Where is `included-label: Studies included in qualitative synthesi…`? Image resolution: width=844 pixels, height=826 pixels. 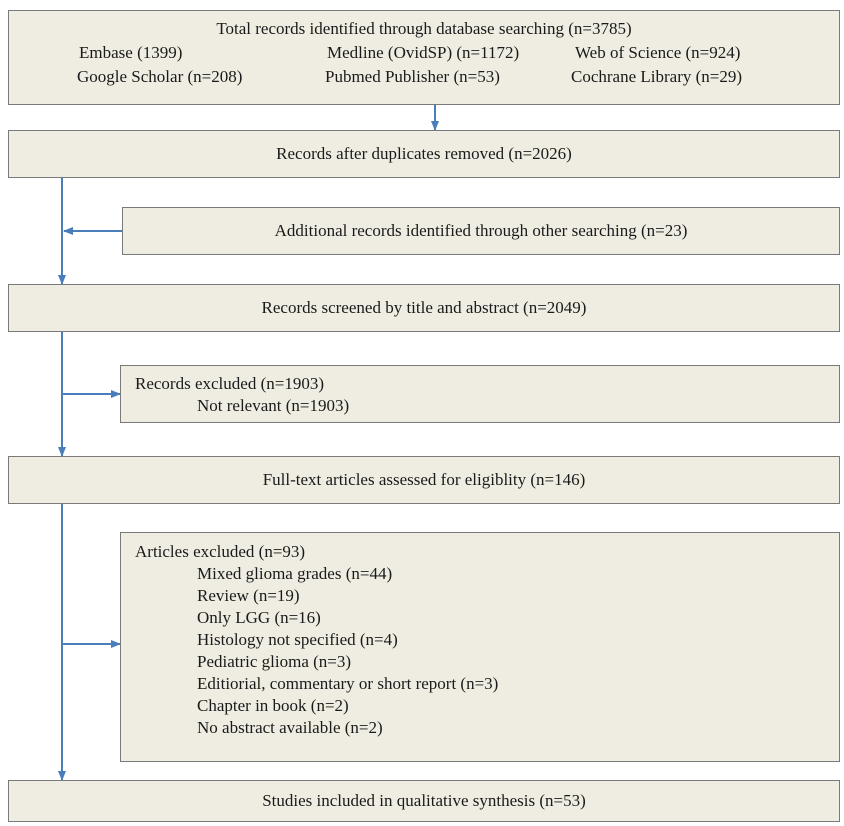 included-label: Studies included in qualitative synthesi… is located at coordinates (424, 800).